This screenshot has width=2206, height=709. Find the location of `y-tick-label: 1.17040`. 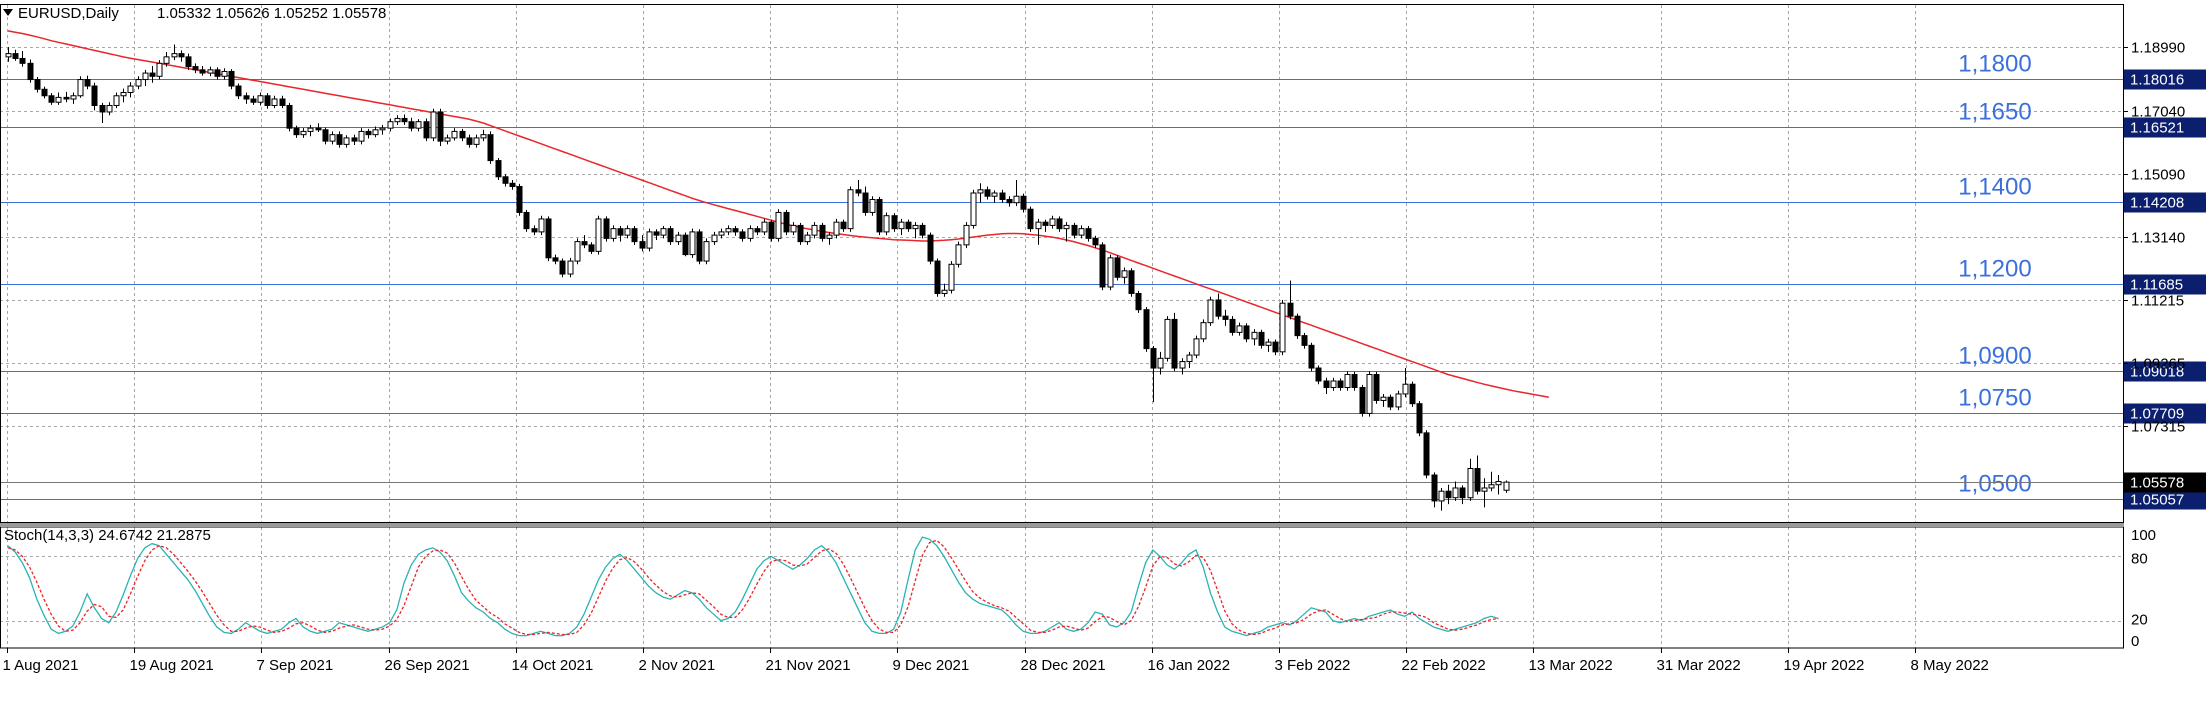

y-tick-label: 1.17040 is located at coordinates (2158, 112).